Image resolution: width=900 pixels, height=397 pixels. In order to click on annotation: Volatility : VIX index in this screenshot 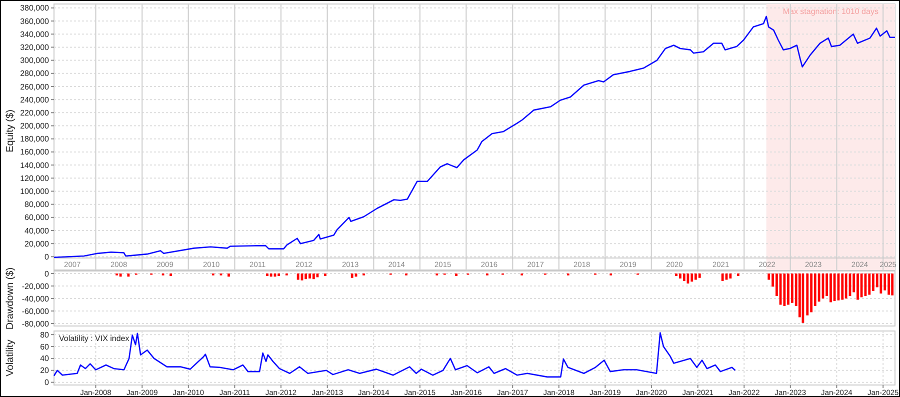, I will do `click(94, 338)`.